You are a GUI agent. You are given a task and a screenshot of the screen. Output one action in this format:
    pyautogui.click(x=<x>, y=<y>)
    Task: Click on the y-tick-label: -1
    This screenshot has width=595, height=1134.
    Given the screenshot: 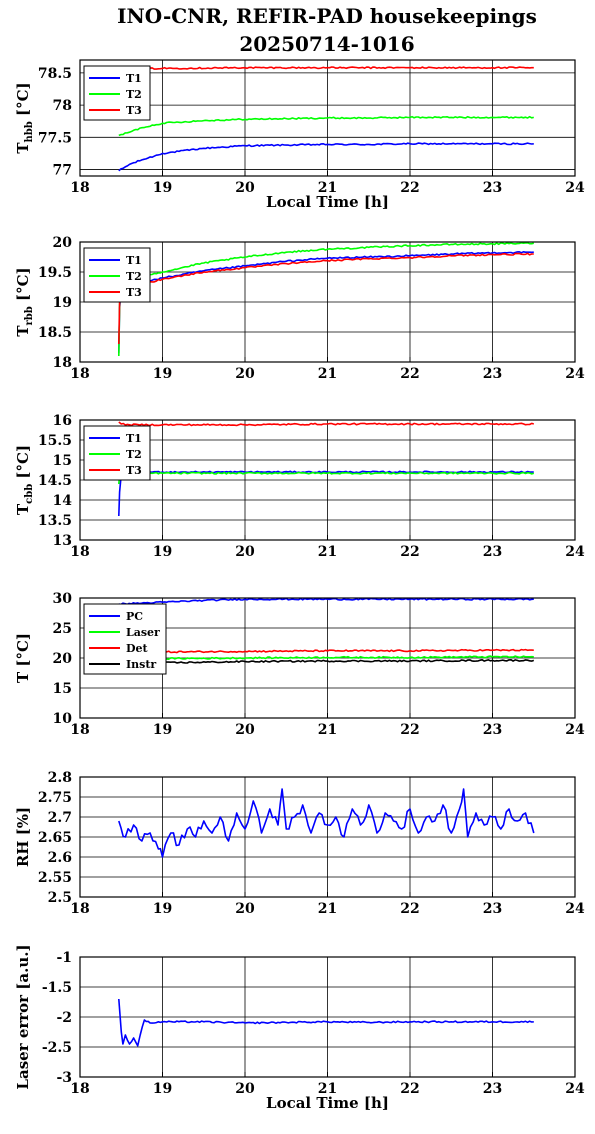 What is the action you would take?
    pyautogui.click(x=64, y=958)
    